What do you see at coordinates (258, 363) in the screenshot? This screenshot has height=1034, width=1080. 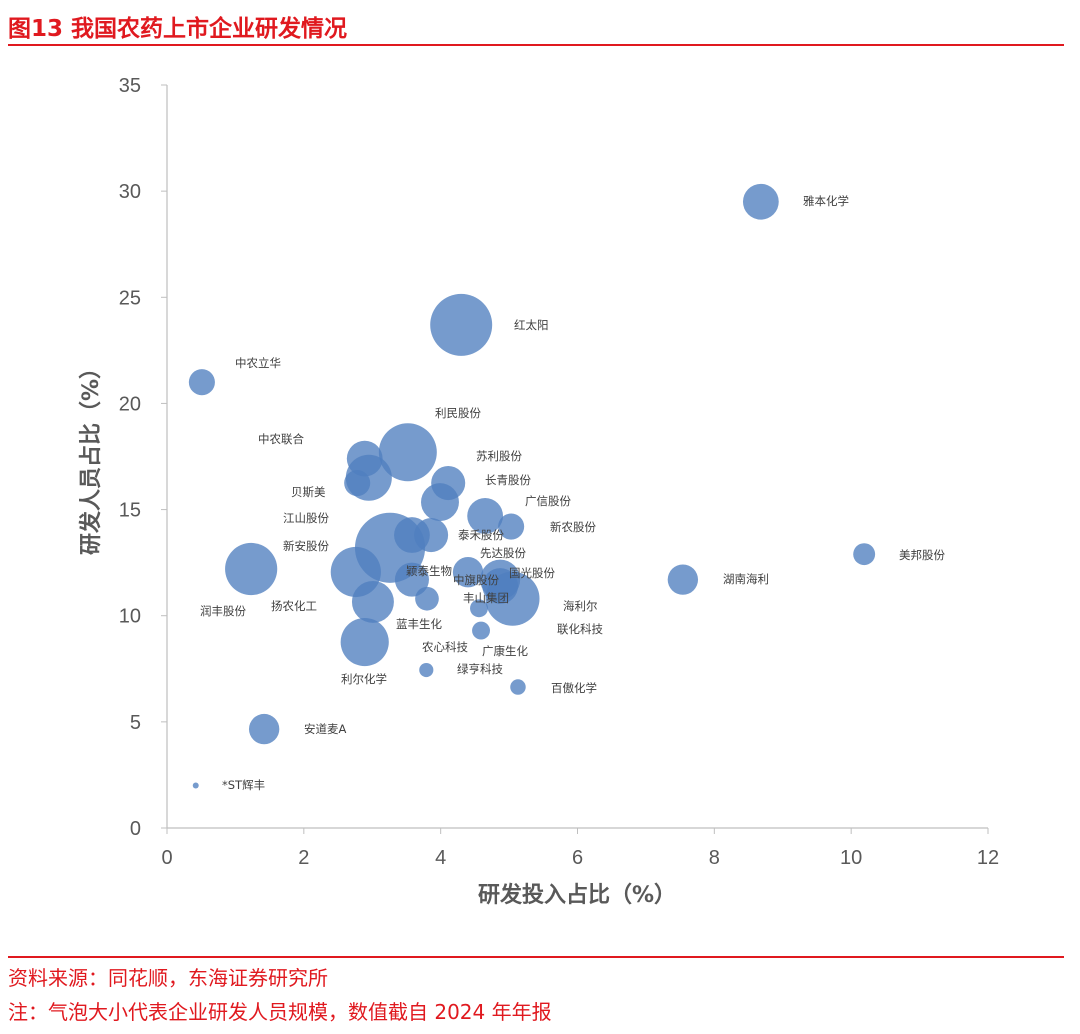 I see `data-label: 中农立华` at bounding box center [258, 363].